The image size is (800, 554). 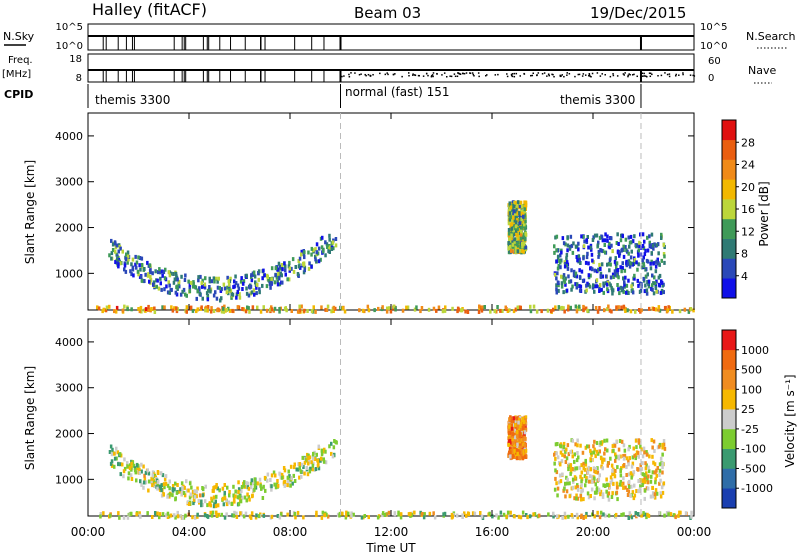 What do you see at coordinates (19, 36) in the screenshot?
I see `nsky-label: N.Sky` at bounding box center [19, 36].